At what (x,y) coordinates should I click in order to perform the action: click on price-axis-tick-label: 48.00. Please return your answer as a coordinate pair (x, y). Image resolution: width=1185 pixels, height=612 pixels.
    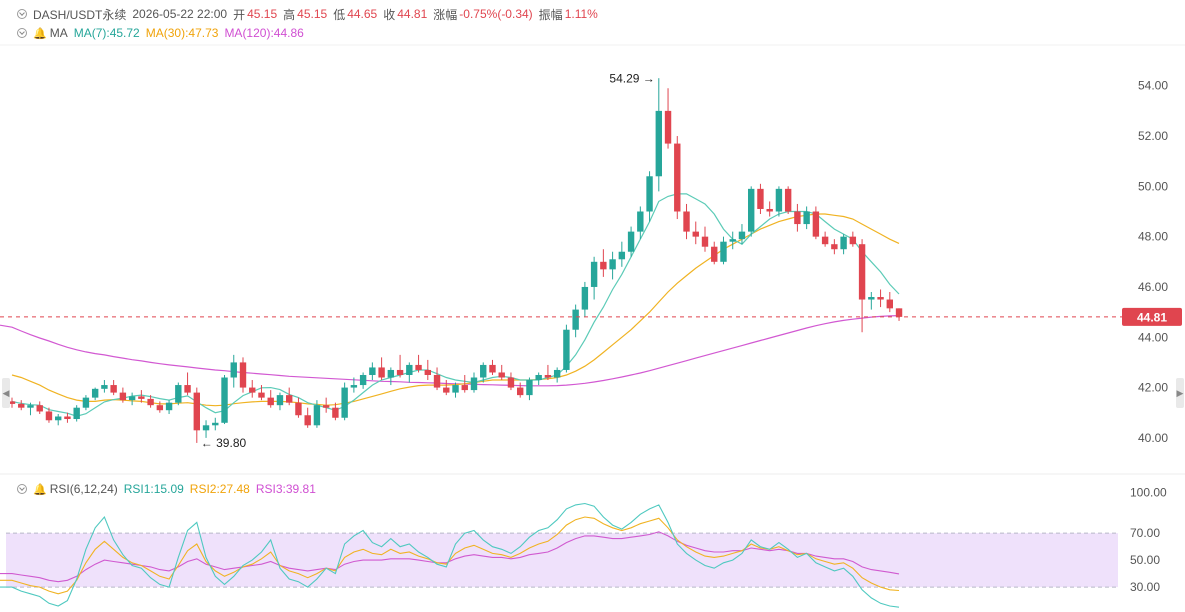
    Looking at the image, I should click on (1153, 237).